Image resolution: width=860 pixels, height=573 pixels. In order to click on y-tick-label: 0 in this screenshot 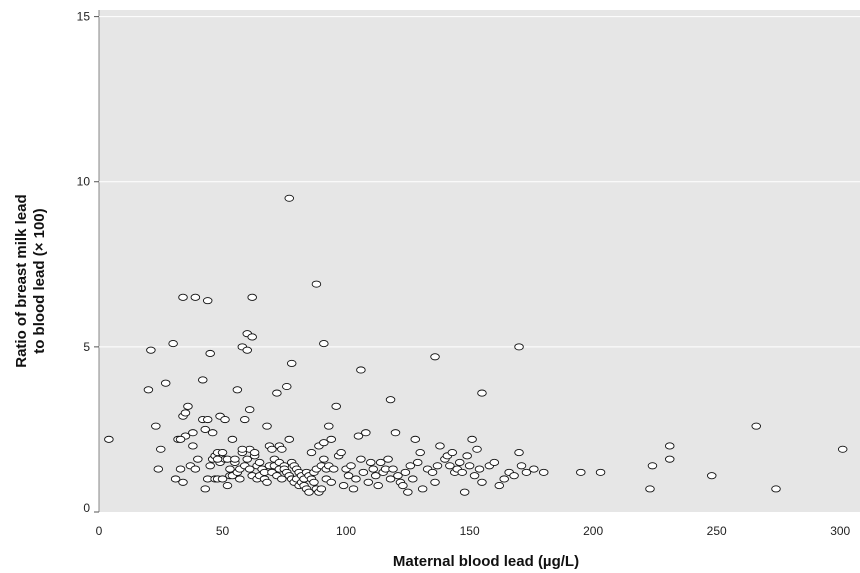, I will do `click(86, 508)`.